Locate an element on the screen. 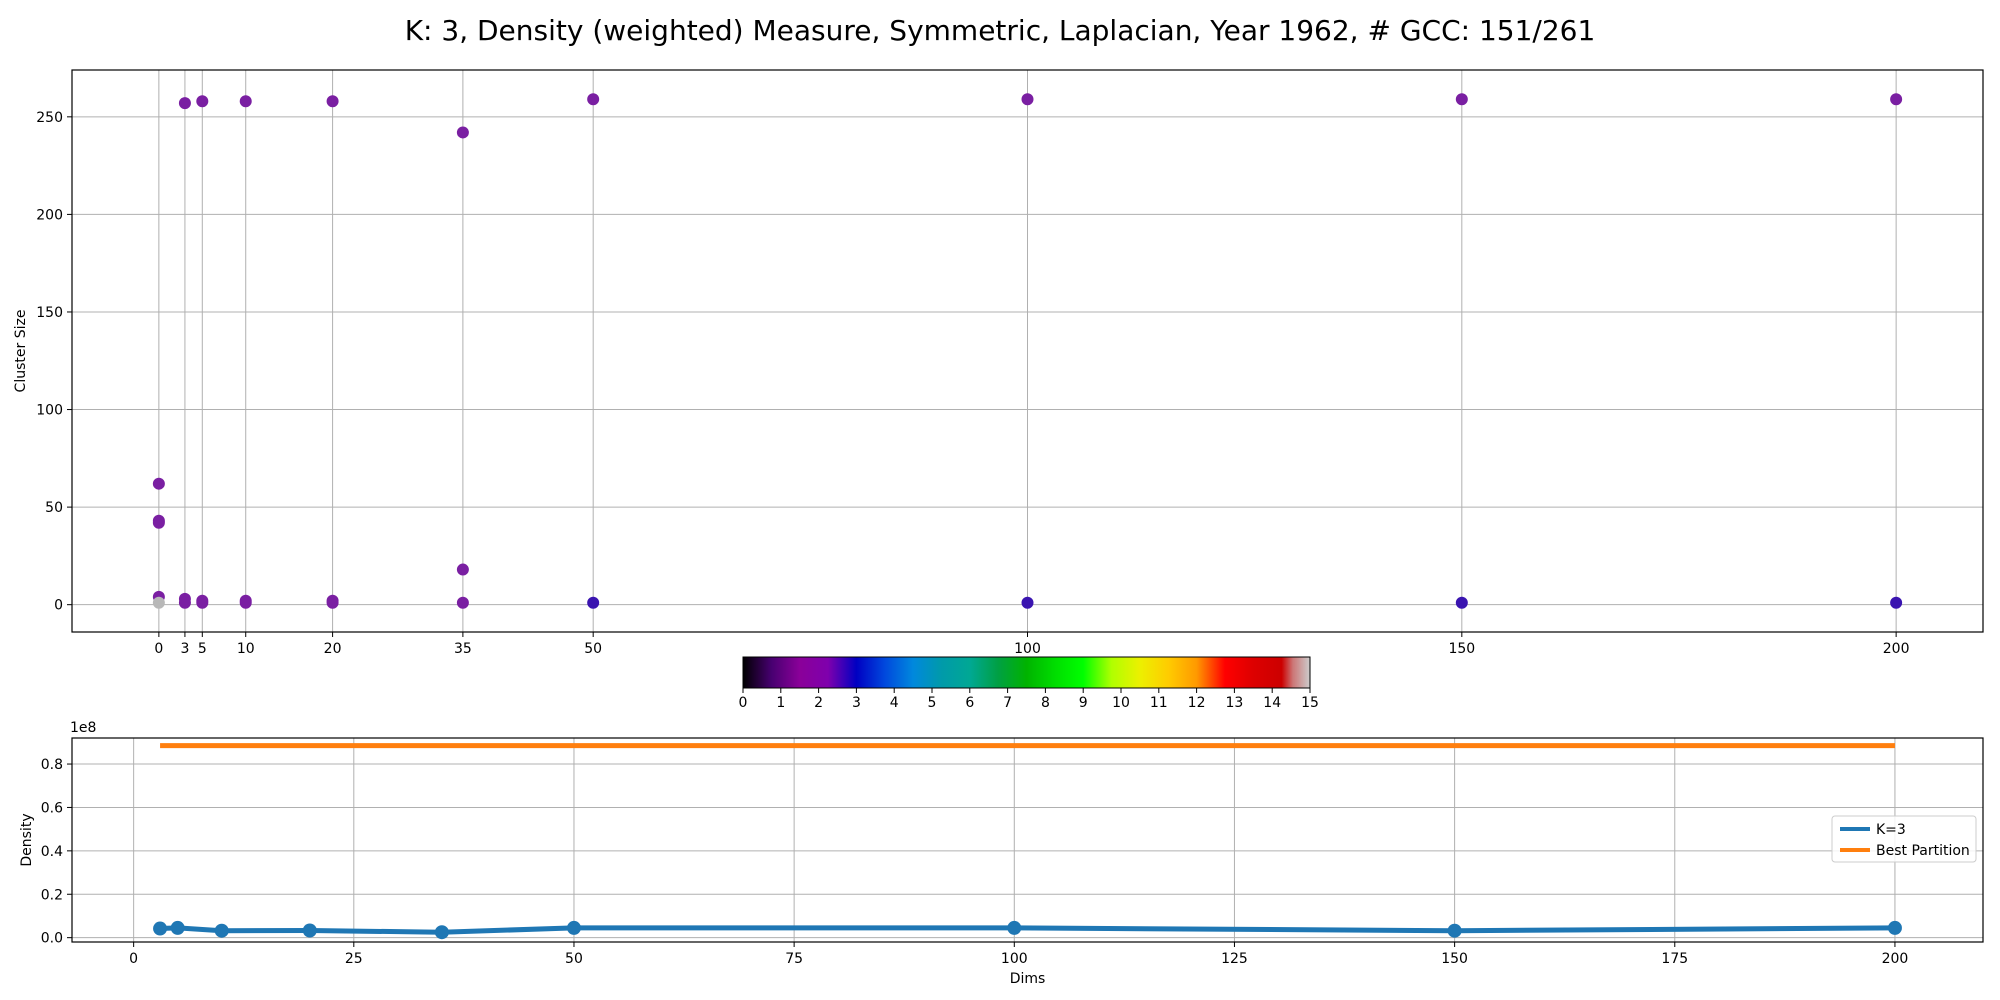  y-tick-label: 0.2 is located at coordinates (52, 895).